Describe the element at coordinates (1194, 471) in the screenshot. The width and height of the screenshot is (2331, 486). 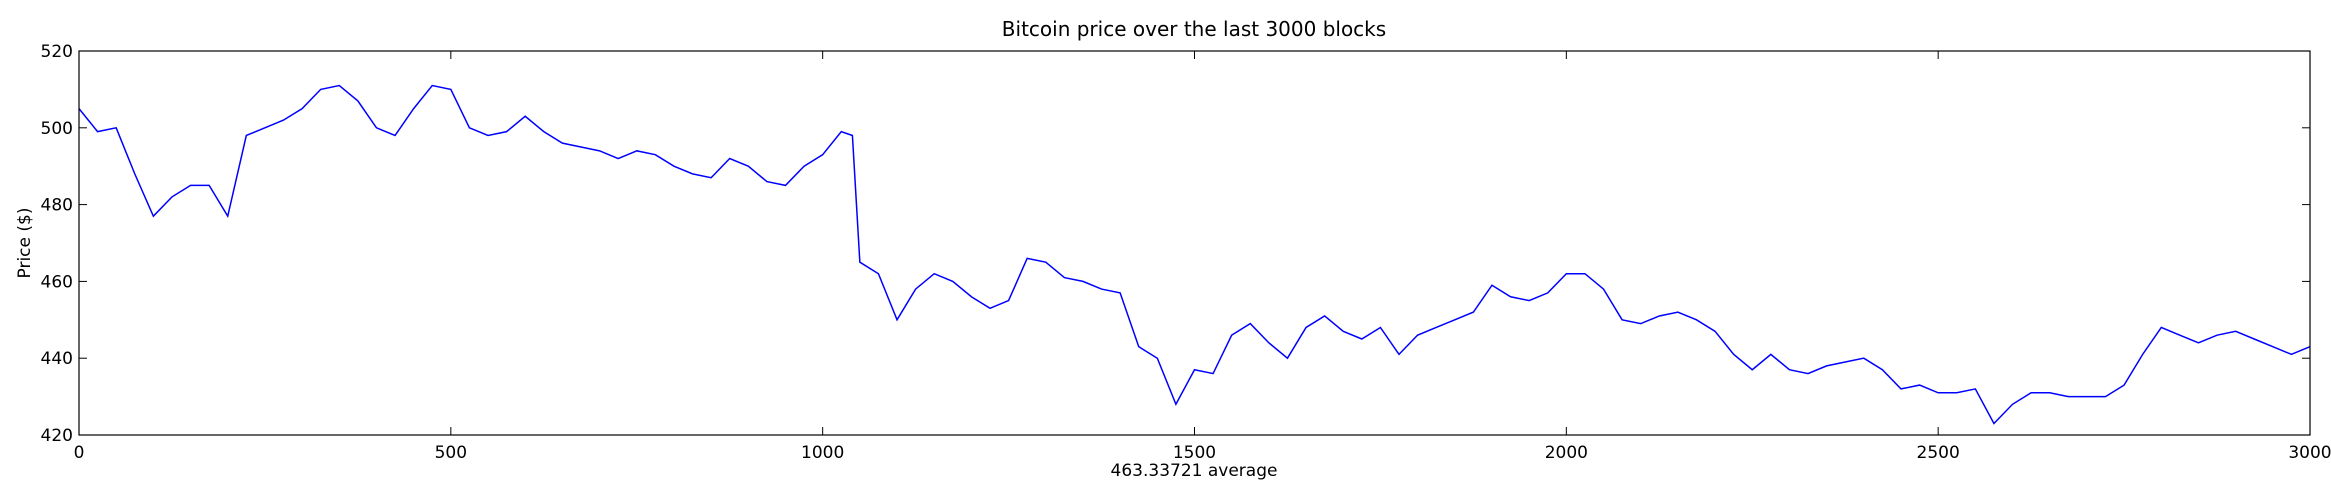
I see `x-axis-label: 463.33721 average` at that location.